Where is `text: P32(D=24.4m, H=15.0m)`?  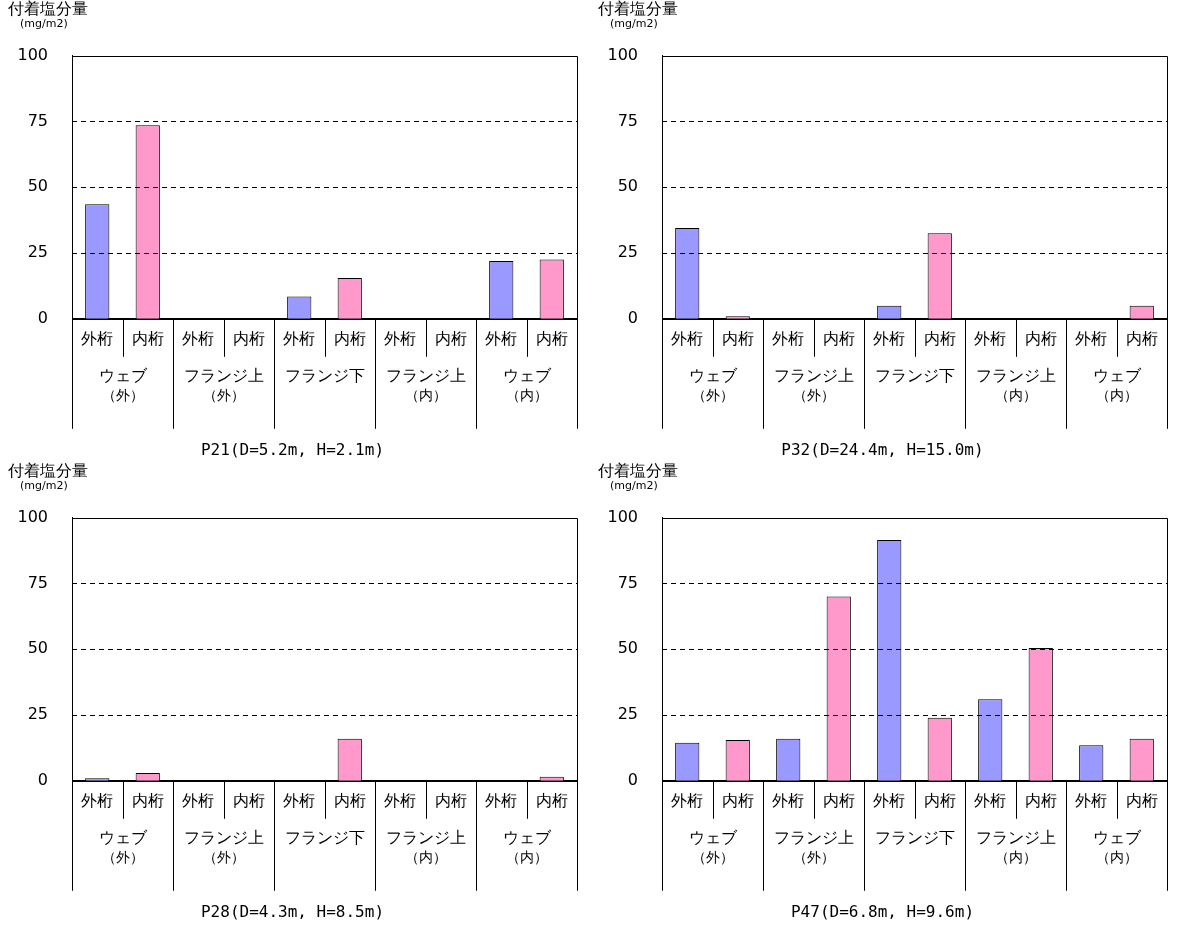 text: P32(D=24.4m, H=15.0m) is located at coordinates (882, 449).